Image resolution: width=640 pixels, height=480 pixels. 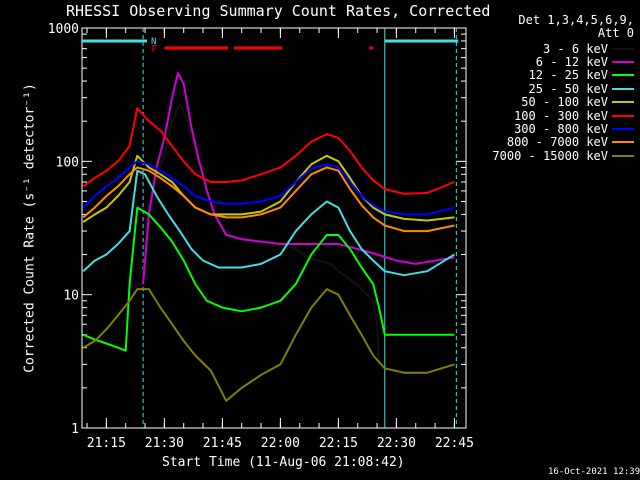 What do you see at coordinates (568, 88) in the screenshot?
I see `legend-label: 25 - 50 keV` at bounding box center [568, 88].